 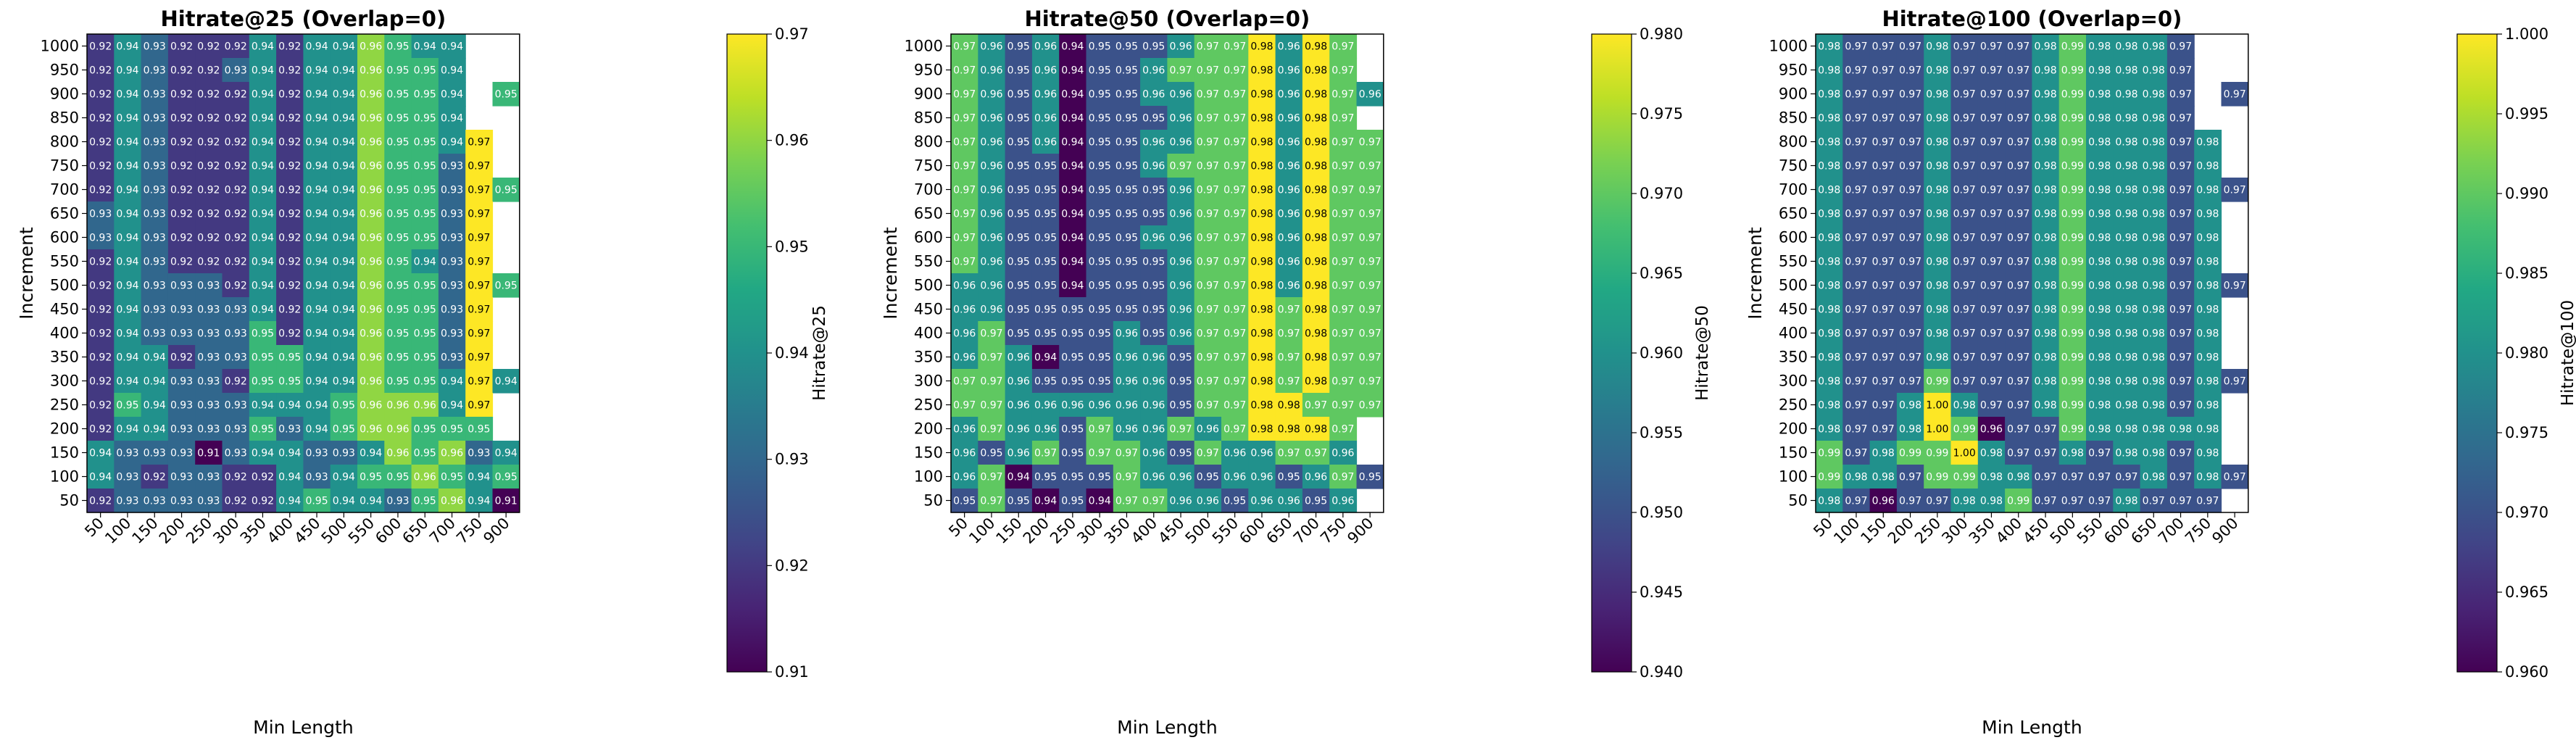 I want to click on y-tick-label: 150, so click(x=1793, y=453).